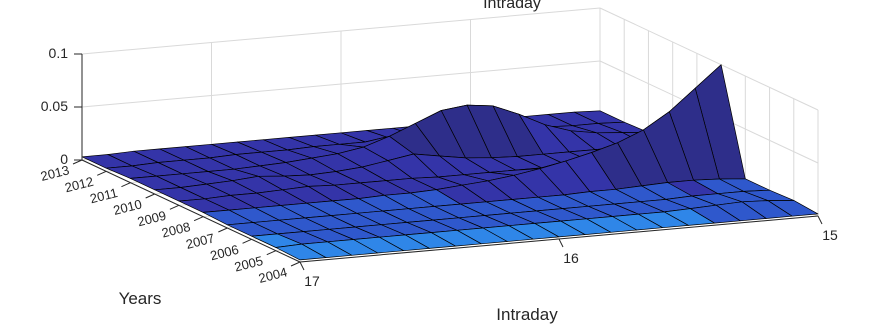 The height and width of the screenshot is (327, 873). What do you see at coordinates (191, 211) in the screenshot?
I see `y-axis-line` at bounding box center [191, 211].